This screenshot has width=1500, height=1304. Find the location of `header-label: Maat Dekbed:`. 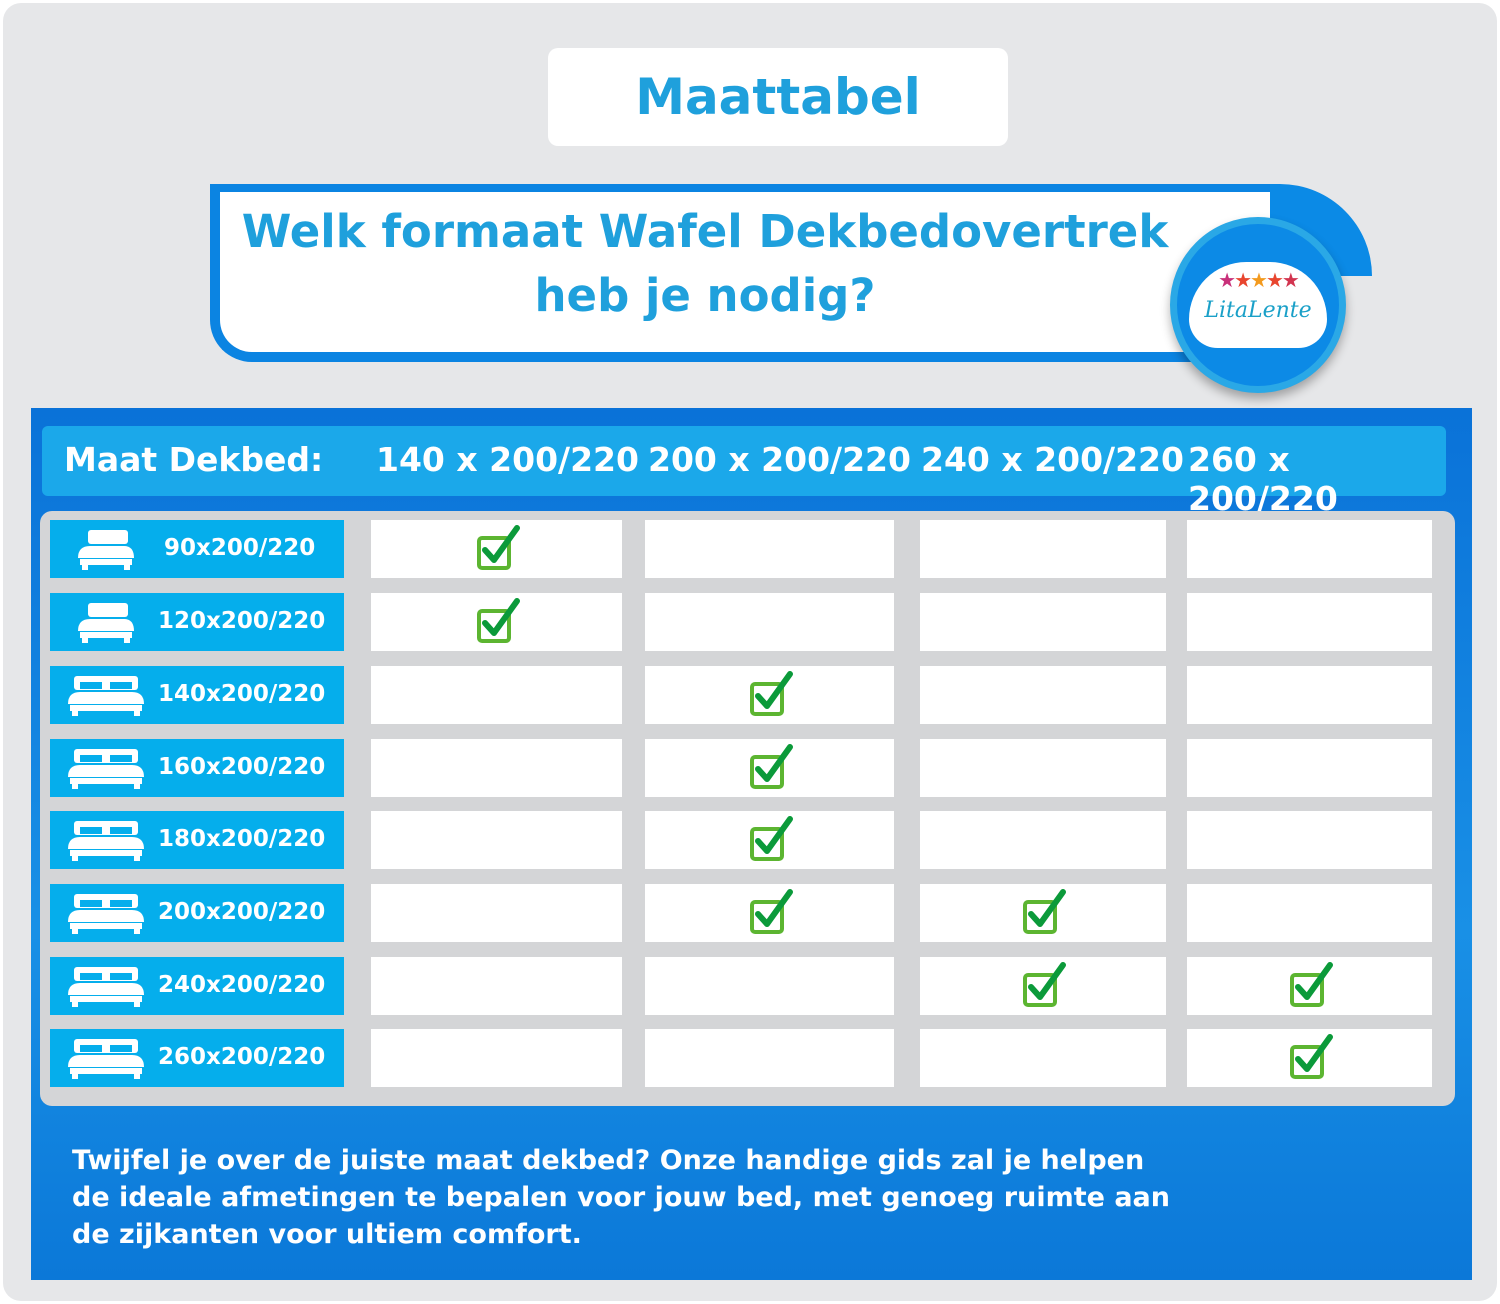

header-label: Maat Dekbed: is located at coordinates (194, 459).